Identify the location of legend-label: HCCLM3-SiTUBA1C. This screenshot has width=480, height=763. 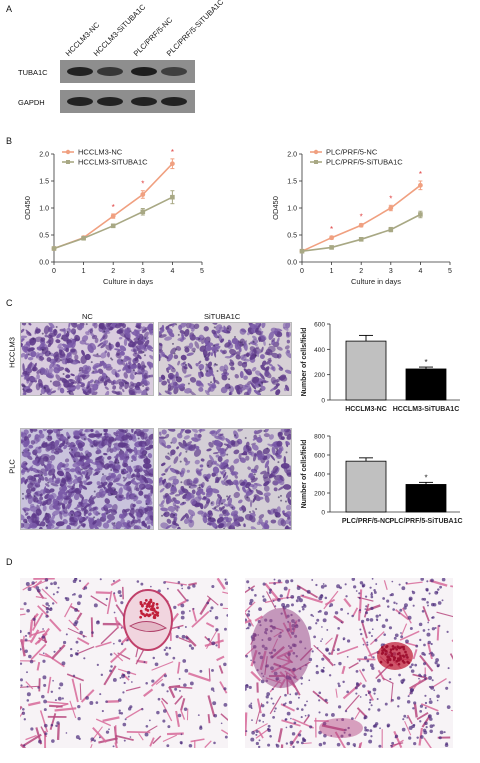
(113, 162).